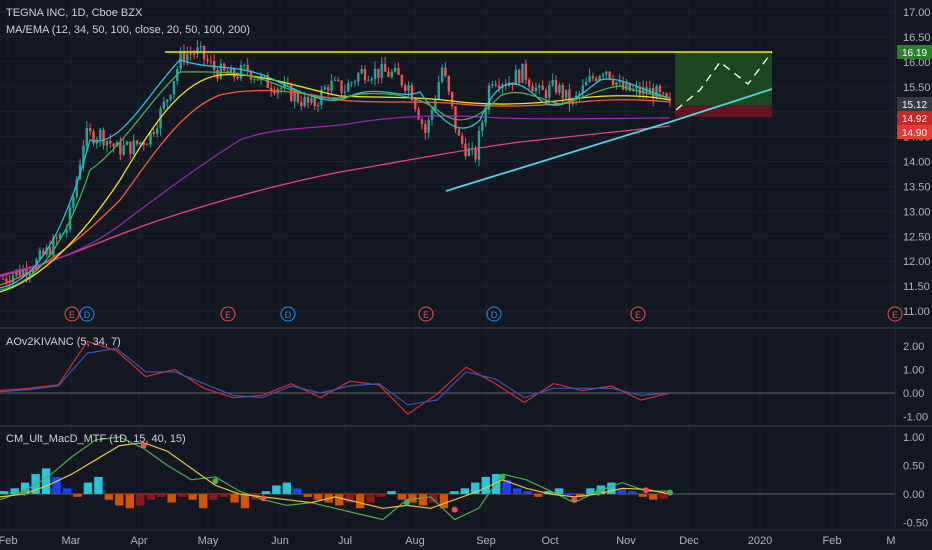 The width and height of the screenshot is (932, 550). Describe the element at coordinates (832, 541) in the screenshot. I see `time-tick-label: Feb` at that location.